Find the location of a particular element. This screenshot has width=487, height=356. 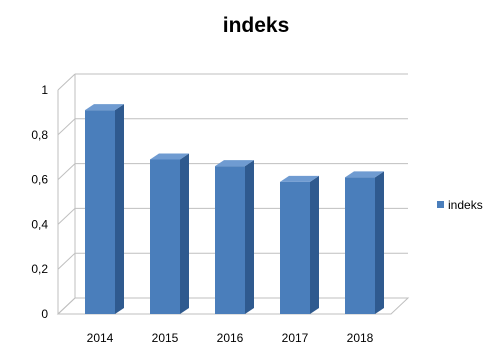

x-tick-label: 2016 is located at coordinates (230, 338).